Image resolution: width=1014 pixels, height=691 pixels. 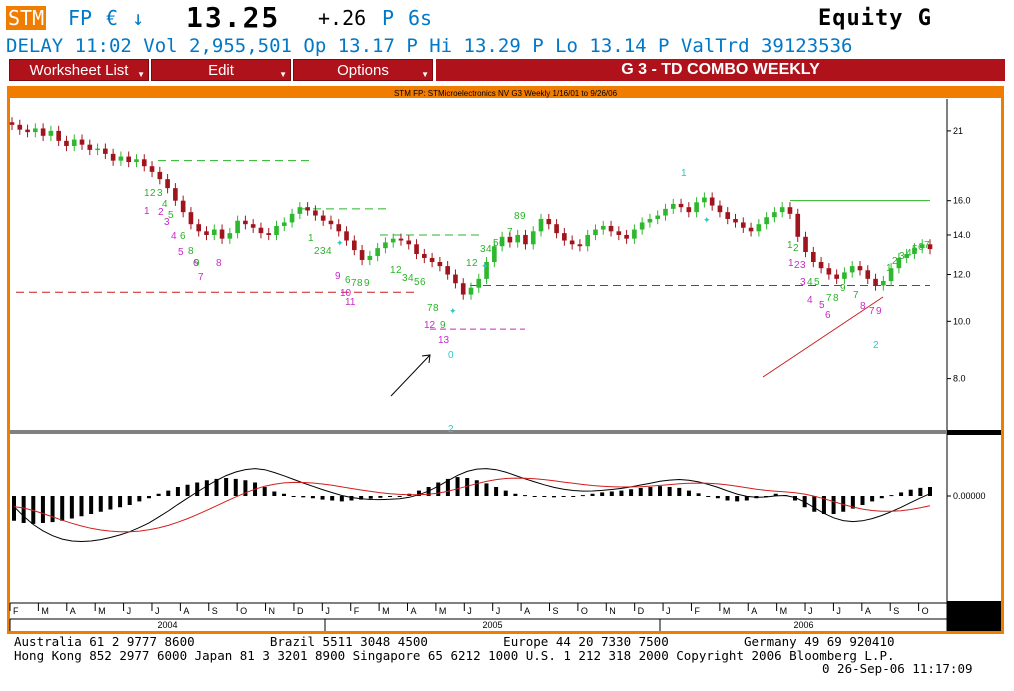 I want to click on osc-tick-label: 0.00000, so click(x=969, y=496).